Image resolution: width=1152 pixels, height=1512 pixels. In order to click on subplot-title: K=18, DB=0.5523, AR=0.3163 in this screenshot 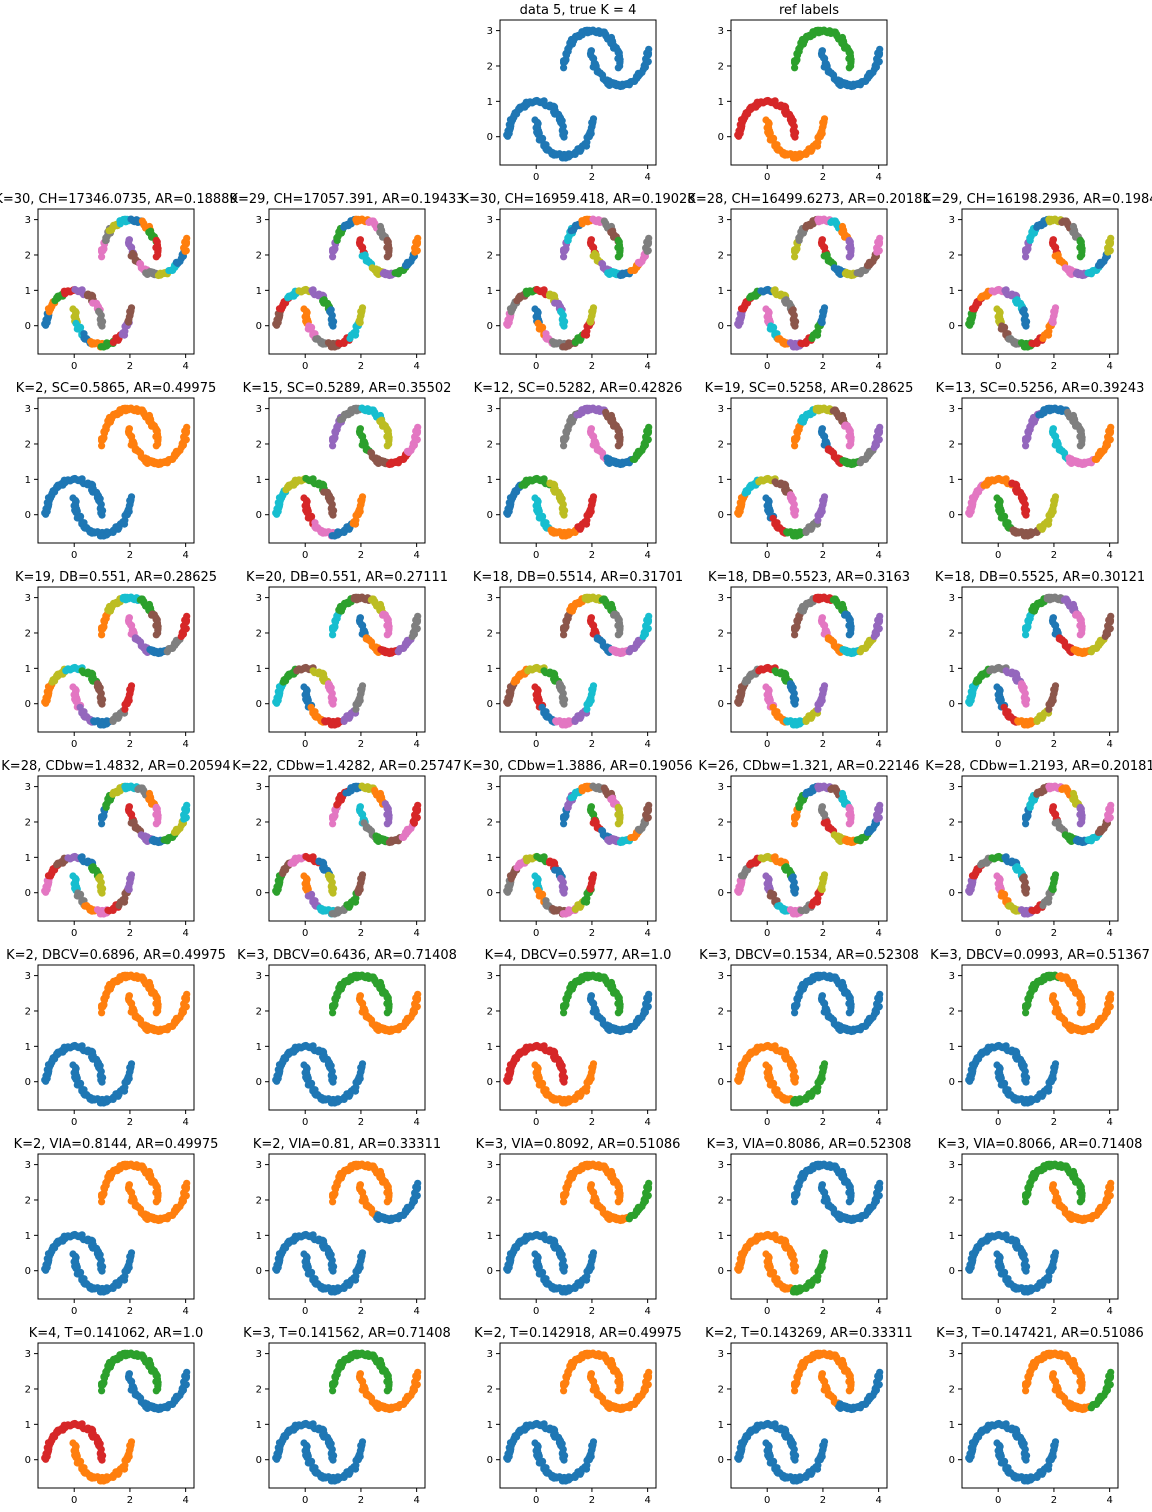, I will do `click(809, 577)`.